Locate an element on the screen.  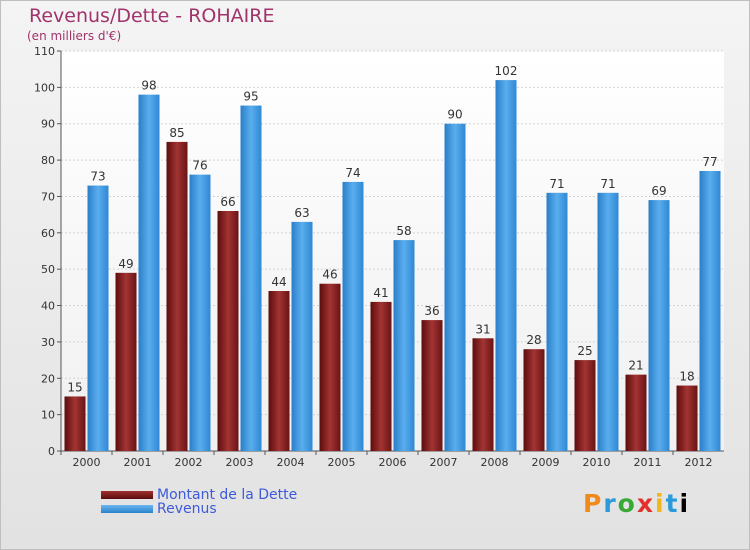
data-label-revenus: 73 is located at coordinates (97, 177).